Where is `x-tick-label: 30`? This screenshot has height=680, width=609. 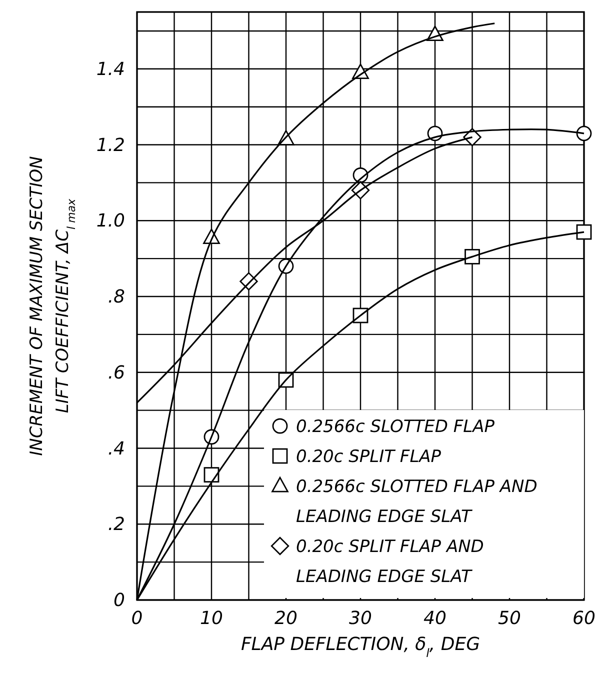 x-tick-label: 30 is located at coordinates (360, 618).